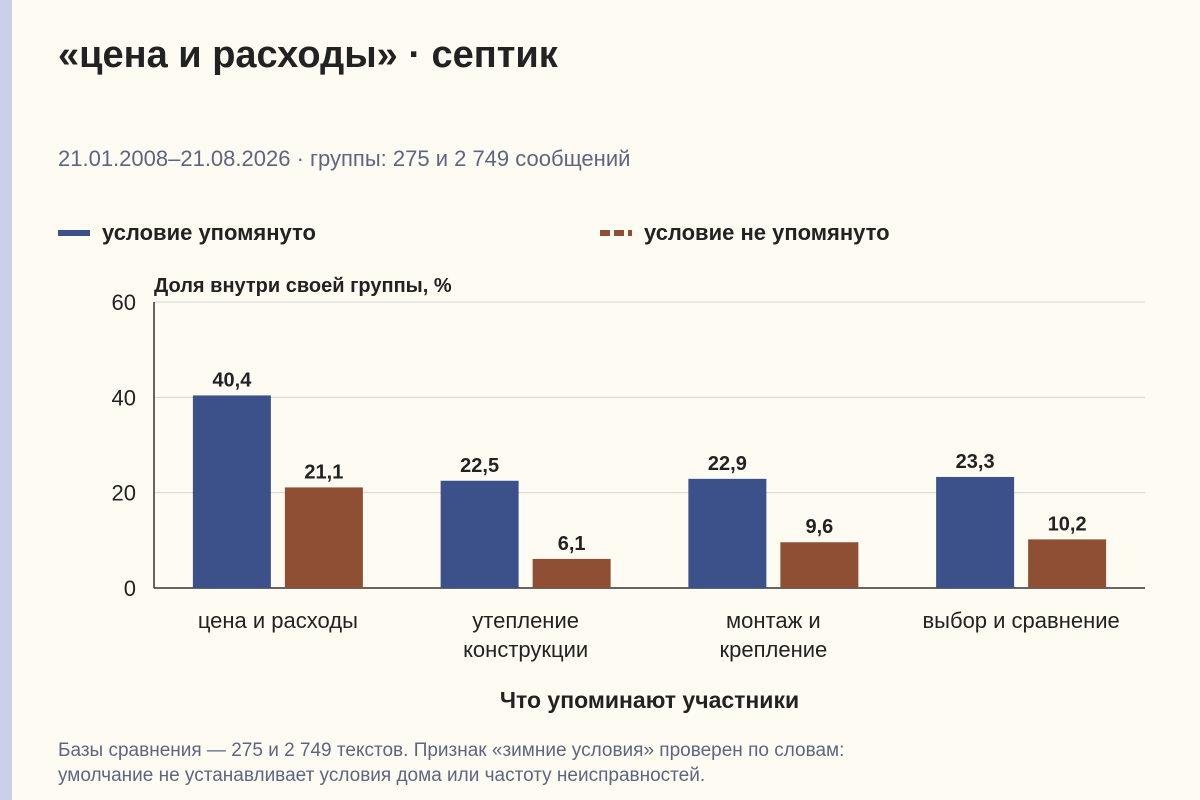 The width and height of the screenshot is (1200, 800). What do you see at coordinates (525, 649) in the screenshot?
I see `x-tick-label-line: конструкции` at bounding box center [525, 649].